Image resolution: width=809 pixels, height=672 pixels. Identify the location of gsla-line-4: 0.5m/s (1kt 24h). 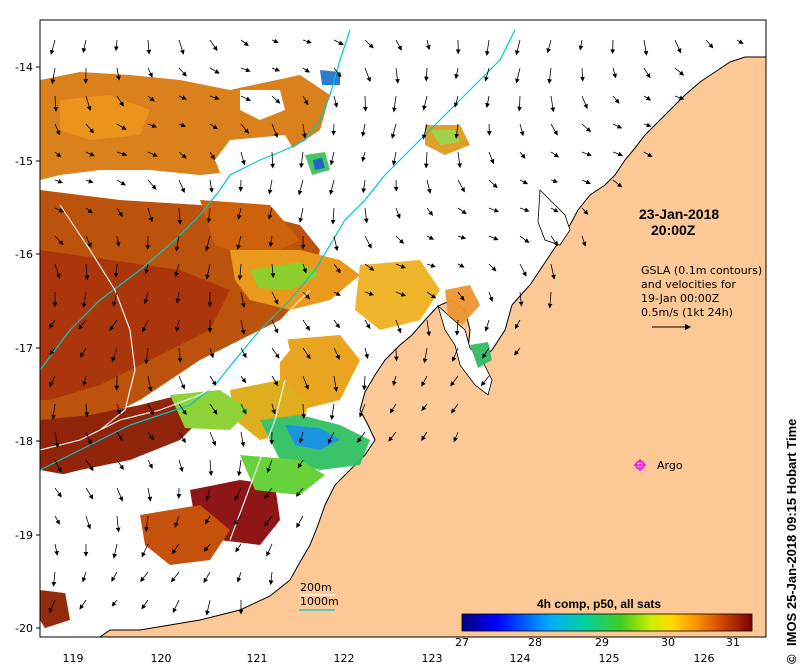
(687, 312).